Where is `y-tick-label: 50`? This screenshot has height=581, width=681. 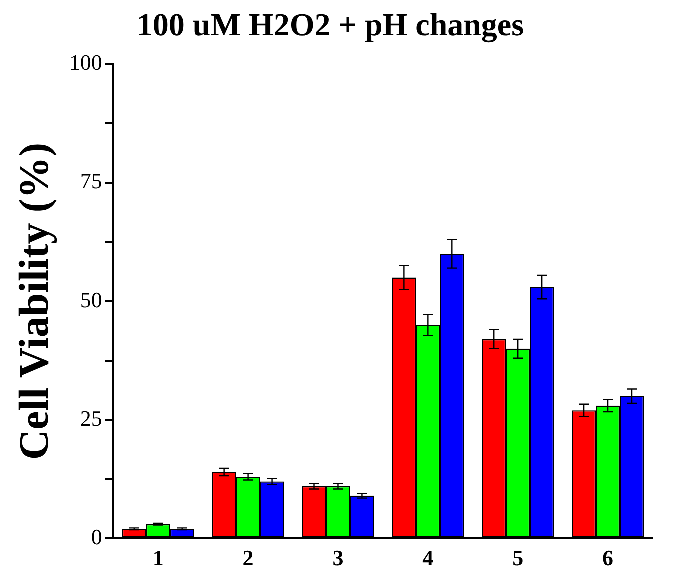
y-tick-label: 50 is located at coordinates (91, 299).